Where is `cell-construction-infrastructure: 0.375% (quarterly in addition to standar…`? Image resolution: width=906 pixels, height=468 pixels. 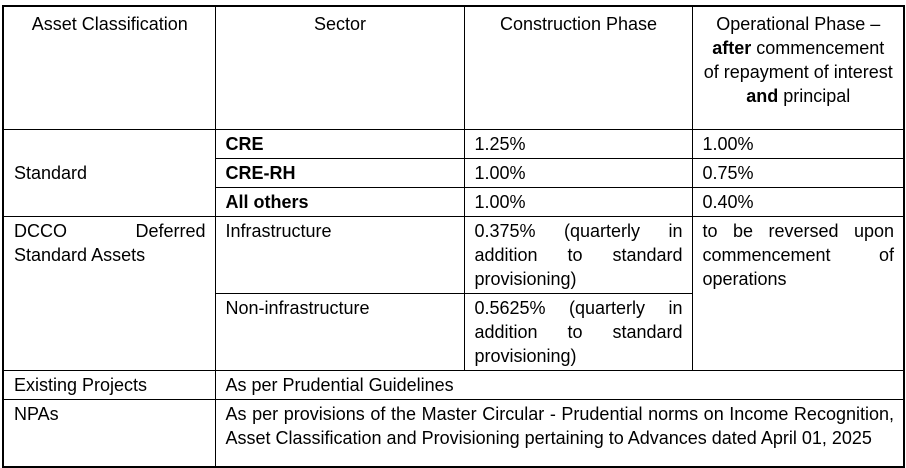 cell-construction-infrastructure: 0.375% (quarterly in addition to standar… is located at coordinates (578, 254).